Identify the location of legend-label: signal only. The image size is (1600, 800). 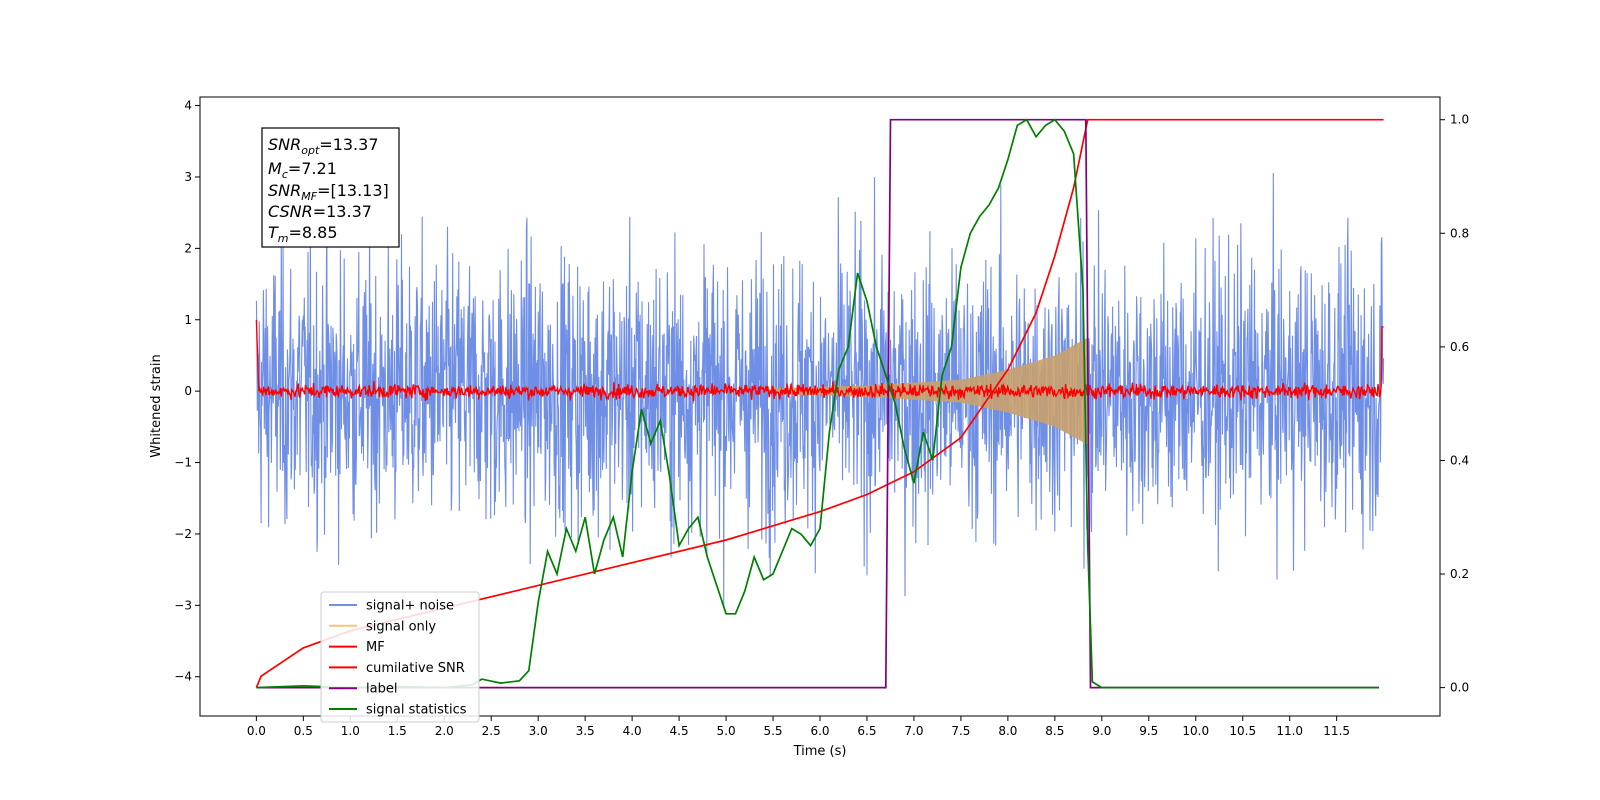
(401, 626).